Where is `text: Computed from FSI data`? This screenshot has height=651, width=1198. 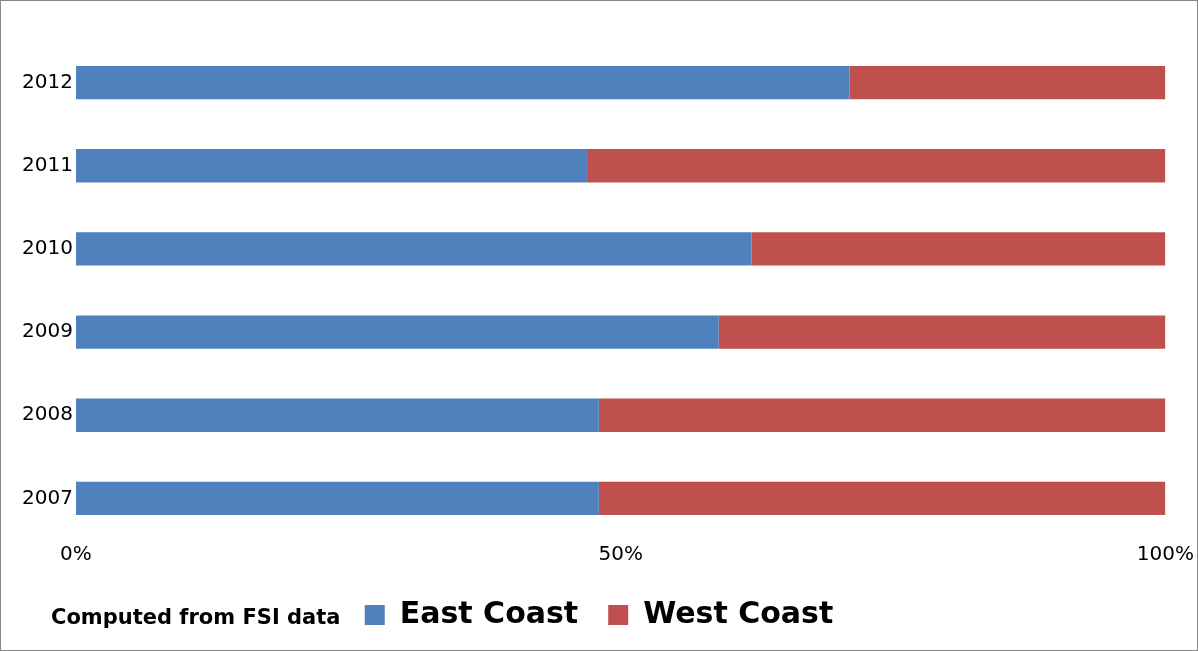
text: Computed from FSI data is located at coordinates (196, 617).